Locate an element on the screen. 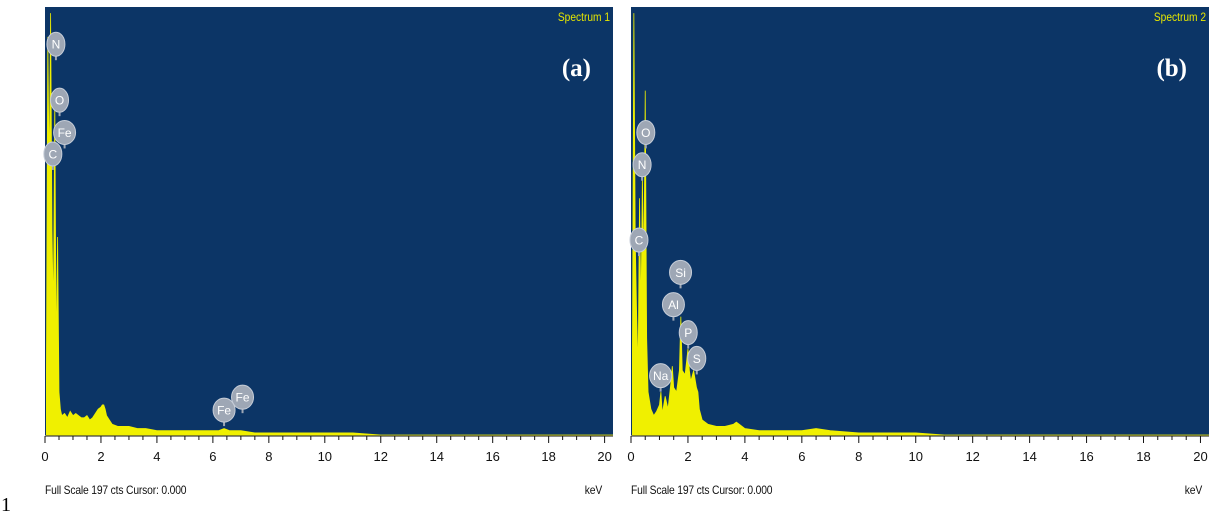 This screenshot has height=522, width=1218. peak-marker-label: Al is located at coordinates (673, 305).